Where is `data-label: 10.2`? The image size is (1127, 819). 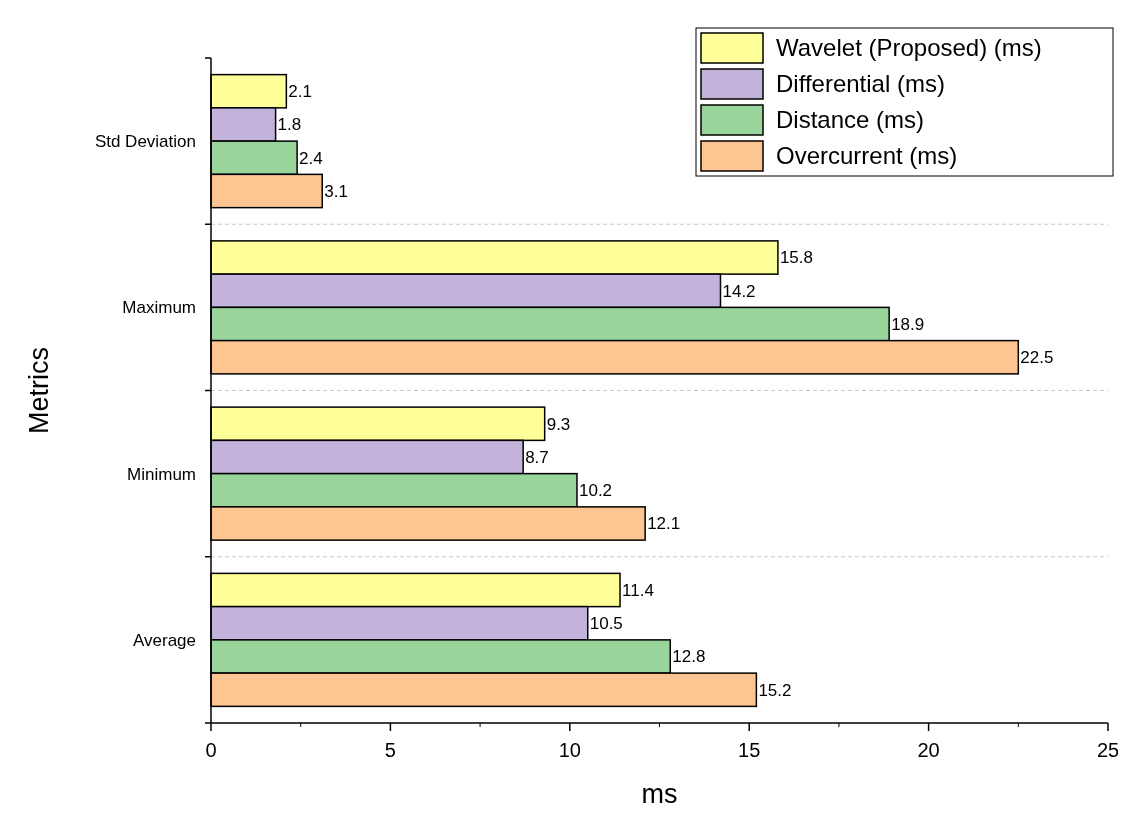 data-label: 10.2 is located at coordinates (595, 491).